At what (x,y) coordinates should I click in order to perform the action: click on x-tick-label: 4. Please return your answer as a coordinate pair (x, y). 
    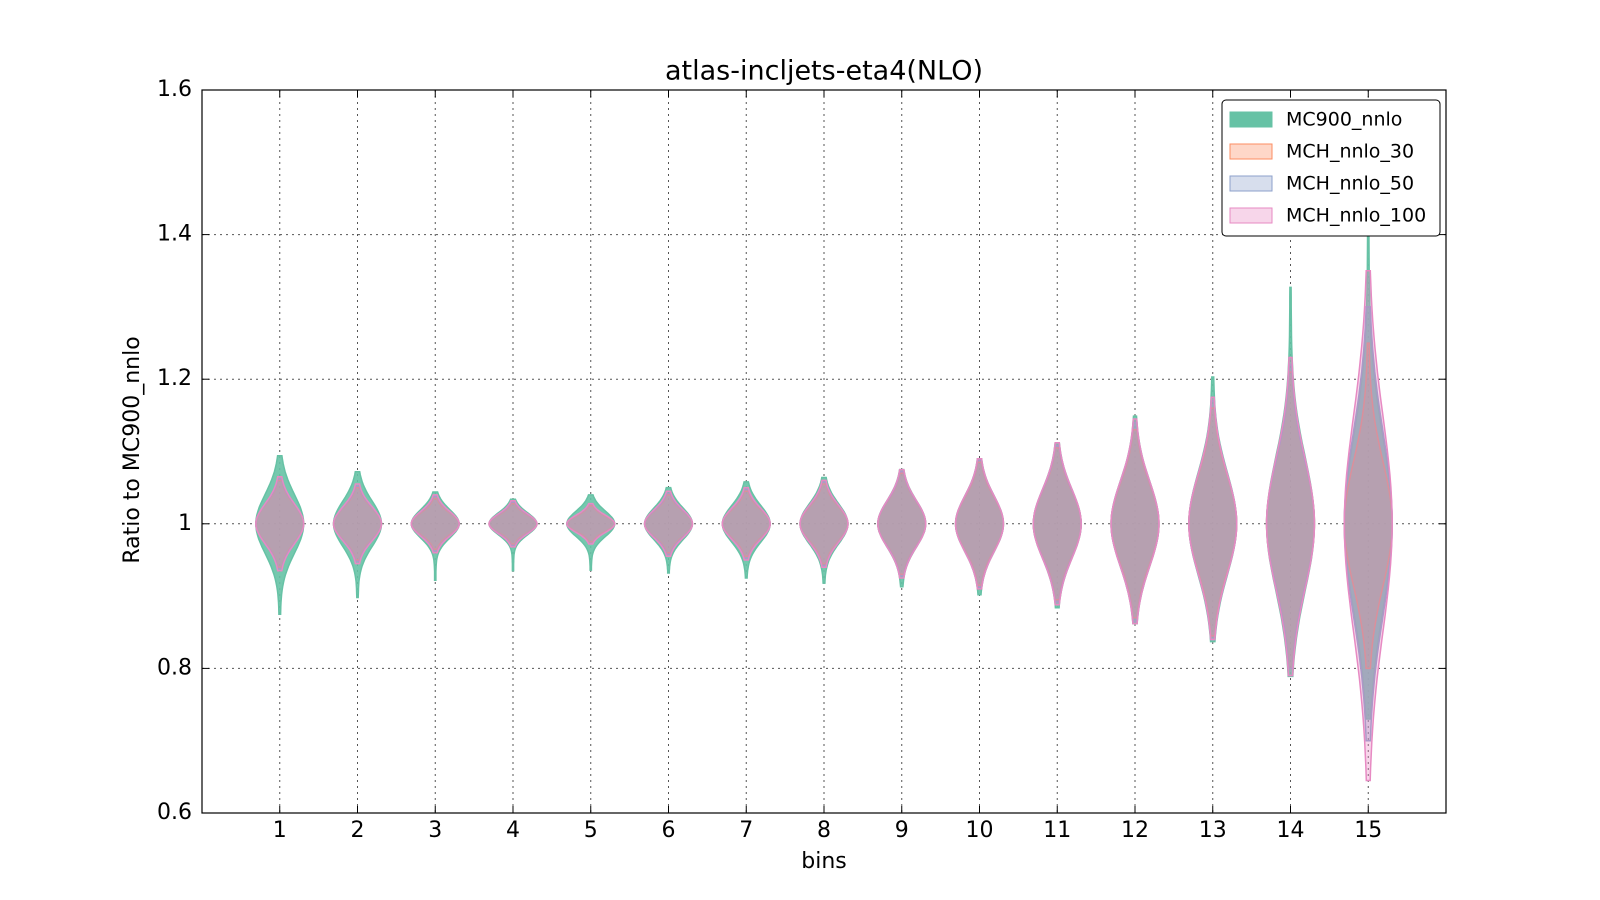
    Looking at the image, I should click on (513, 830).